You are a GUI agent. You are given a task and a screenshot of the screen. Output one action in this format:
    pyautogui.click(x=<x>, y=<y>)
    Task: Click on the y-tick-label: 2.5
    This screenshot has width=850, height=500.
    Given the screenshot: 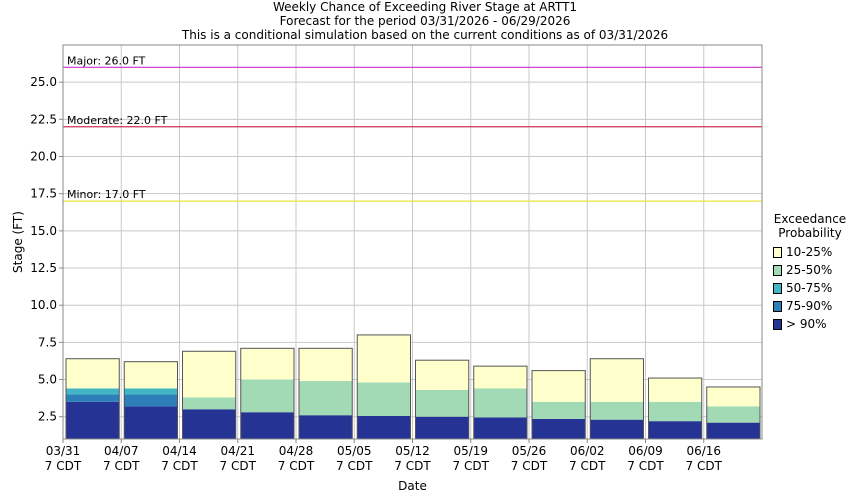 What is the action you would take?
    pyautogui.click(x=47, y=417)
    